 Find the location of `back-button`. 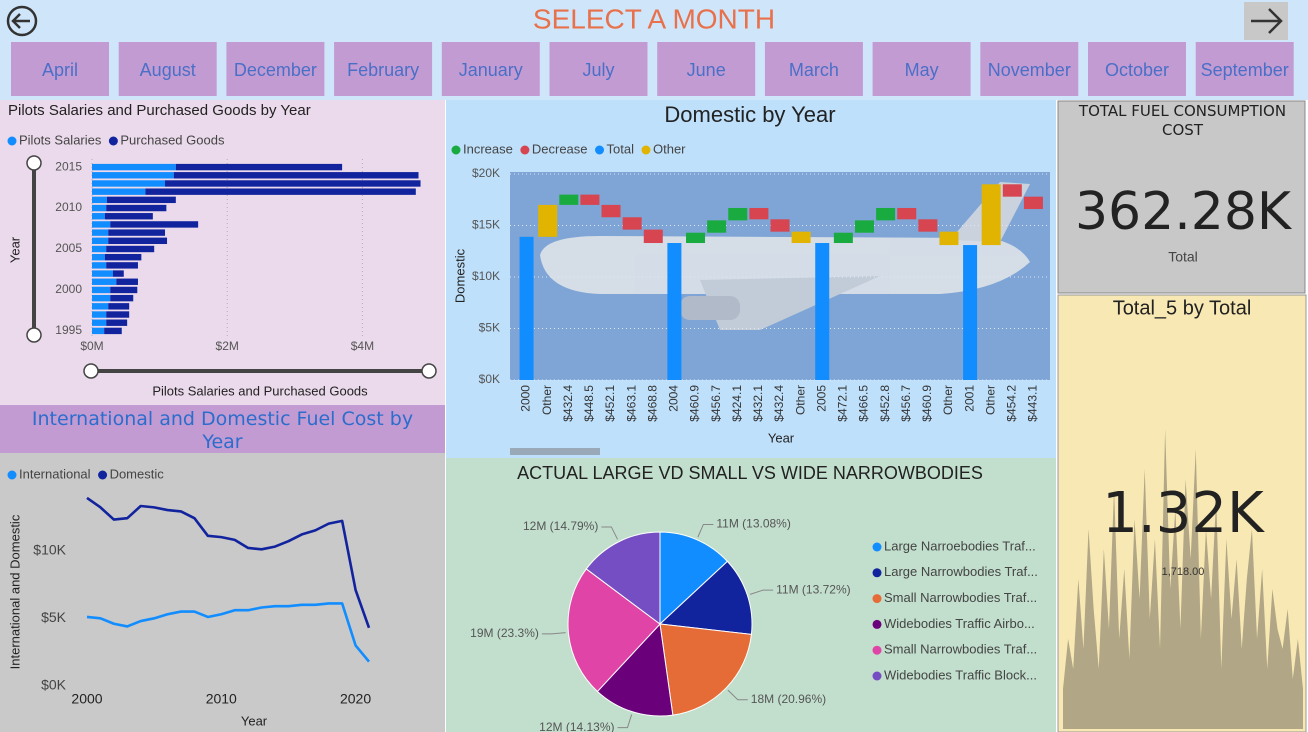

back-button is located at coordinates (22, 21).